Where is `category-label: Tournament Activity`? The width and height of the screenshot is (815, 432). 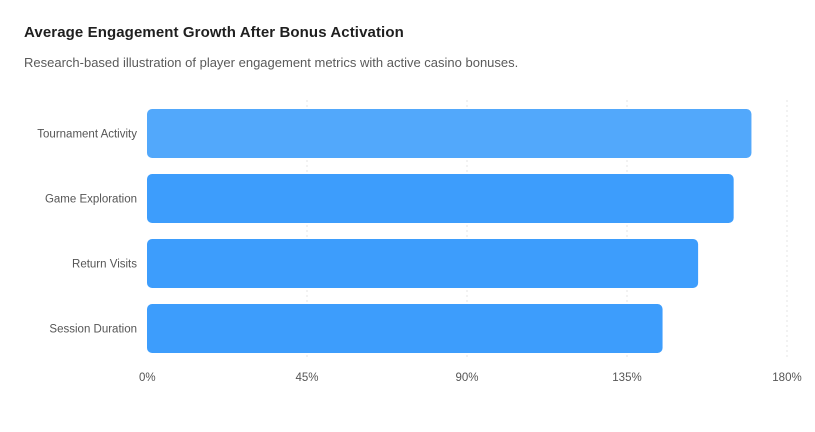
category-label: Tournament Activity is located at coordinates (87, 135).